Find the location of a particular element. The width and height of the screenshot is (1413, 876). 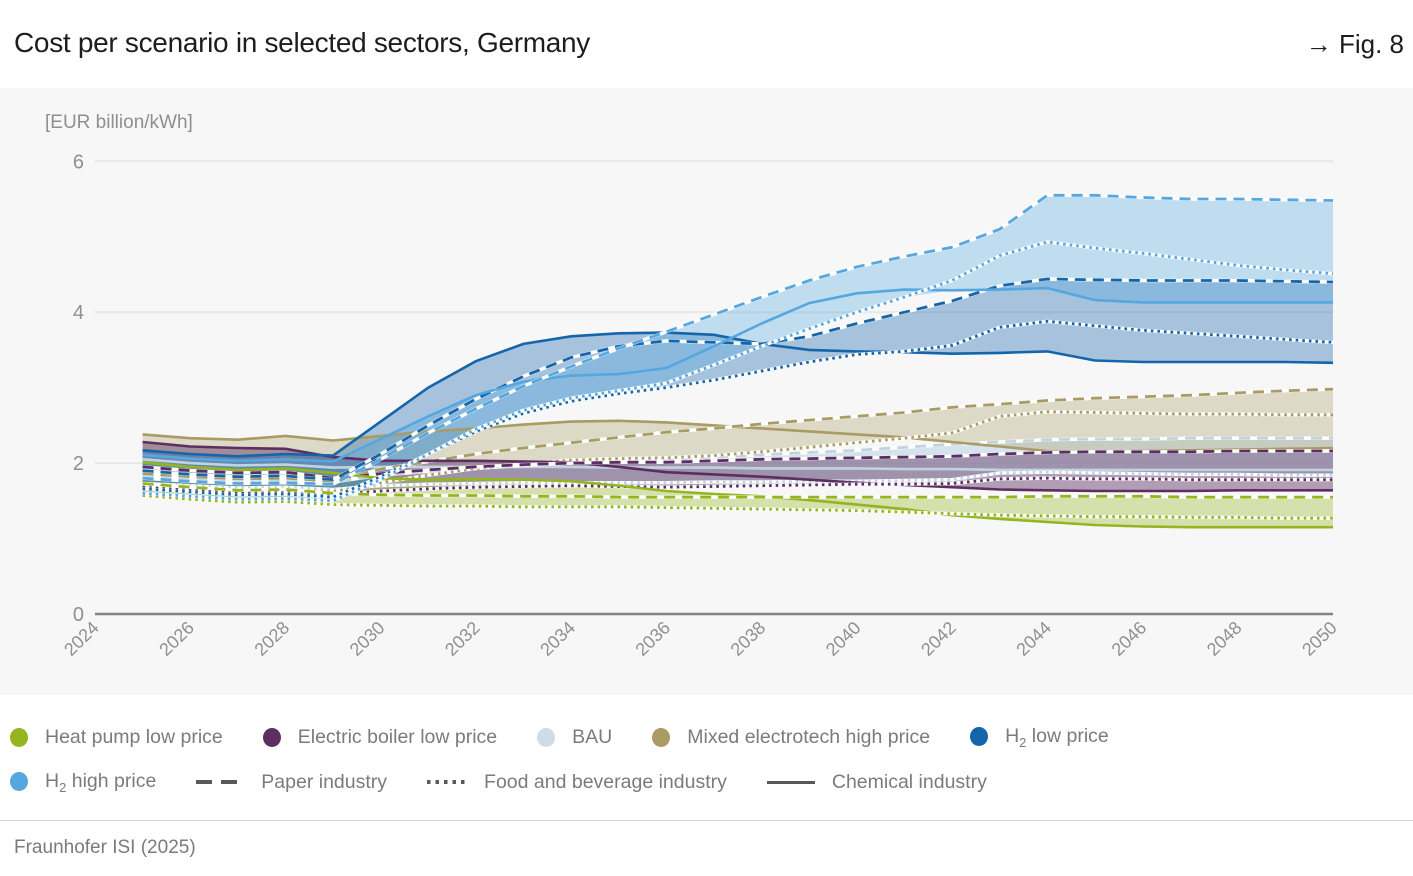

svg-text: 2 is located at coordinates (78, 464).